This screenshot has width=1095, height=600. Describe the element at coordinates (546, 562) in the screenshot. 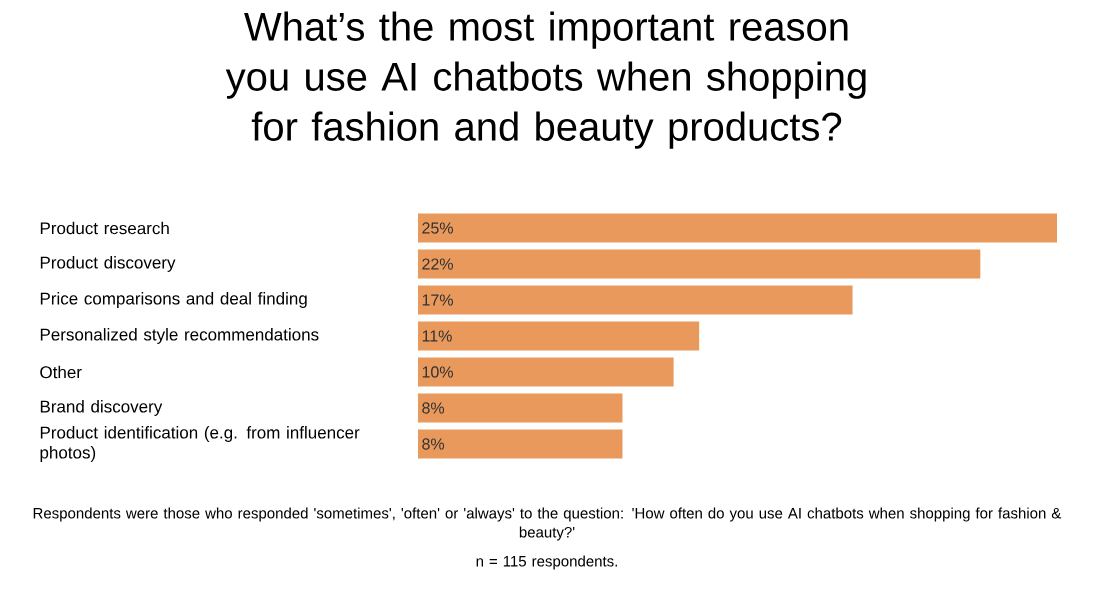

I see `text: n = 115 respondents.` at that location.